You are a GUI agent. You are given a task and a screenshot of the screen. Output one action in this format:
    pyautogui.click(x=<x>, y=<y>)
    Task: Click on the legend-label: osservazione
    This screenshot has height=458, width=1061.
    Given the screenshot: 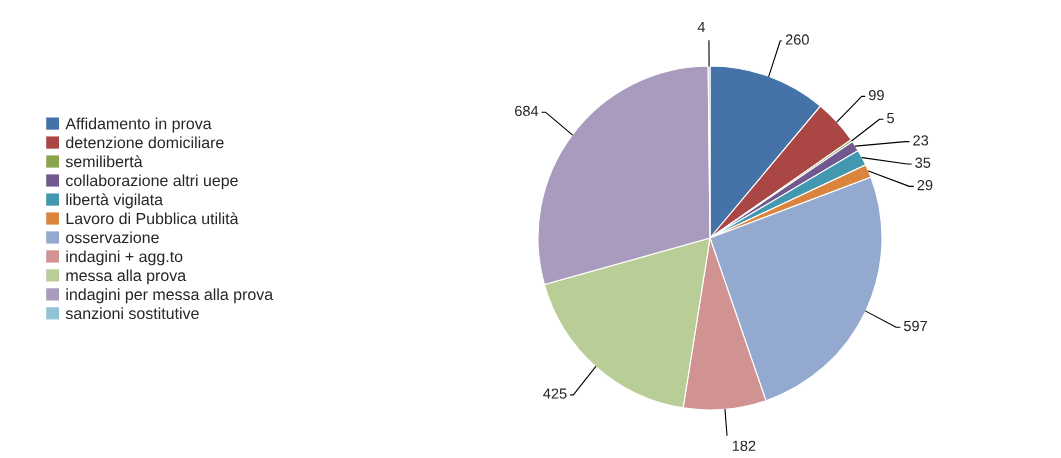 What is the action you would take?
    pyautogui.click(x=112, y=237)
    